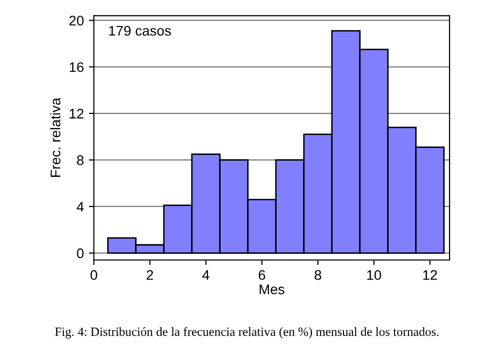 This screenshot has width=494, height=349. What do you see at coordinates (94, 275) in the screenshot?
I see `x-tick-label: 0` at bounding box center [94, 275].